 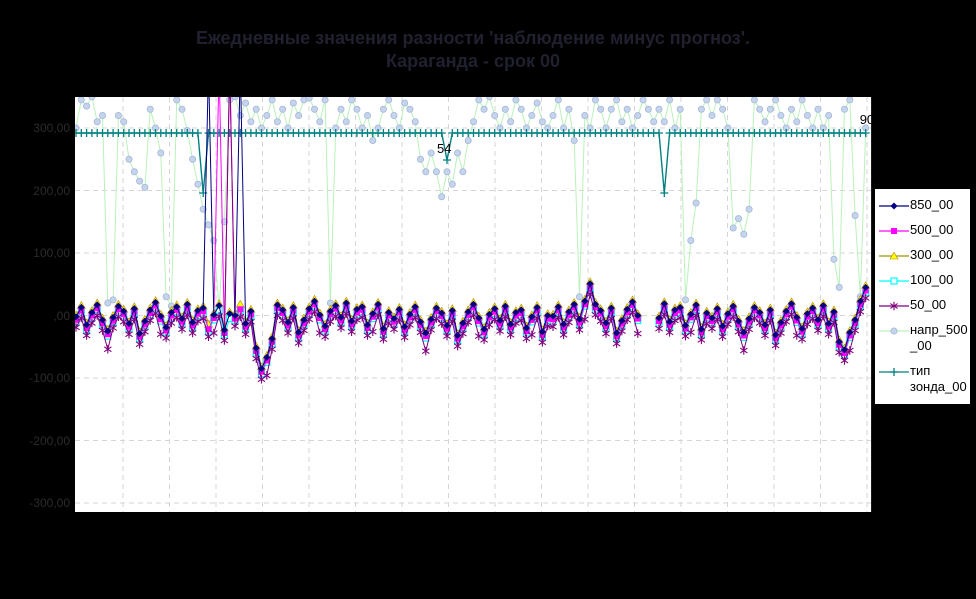 I want to click on y-tick-label: 200,00, so click(x=51, y=190).